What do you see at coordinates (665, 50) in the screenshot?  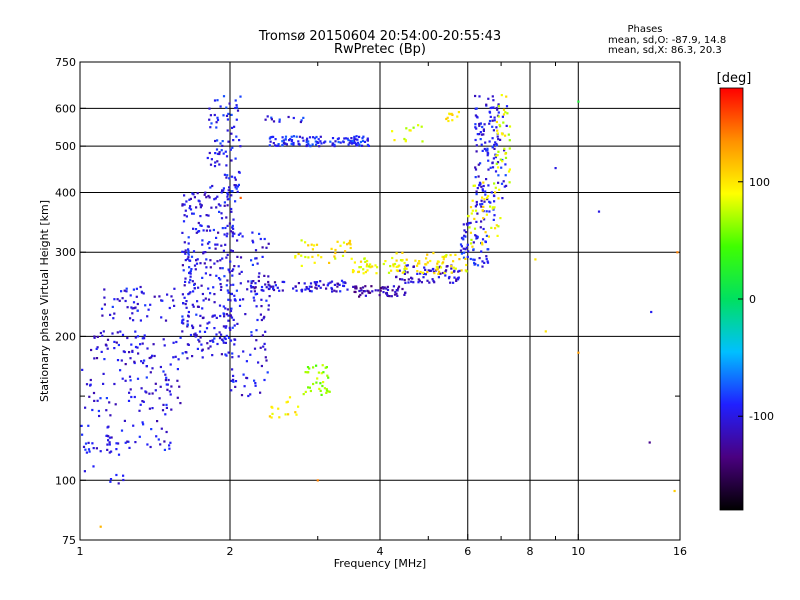 I see `phase-box-line-x: mean, sd,X: 86.3, 20.3` at bounding box center [665, 50].